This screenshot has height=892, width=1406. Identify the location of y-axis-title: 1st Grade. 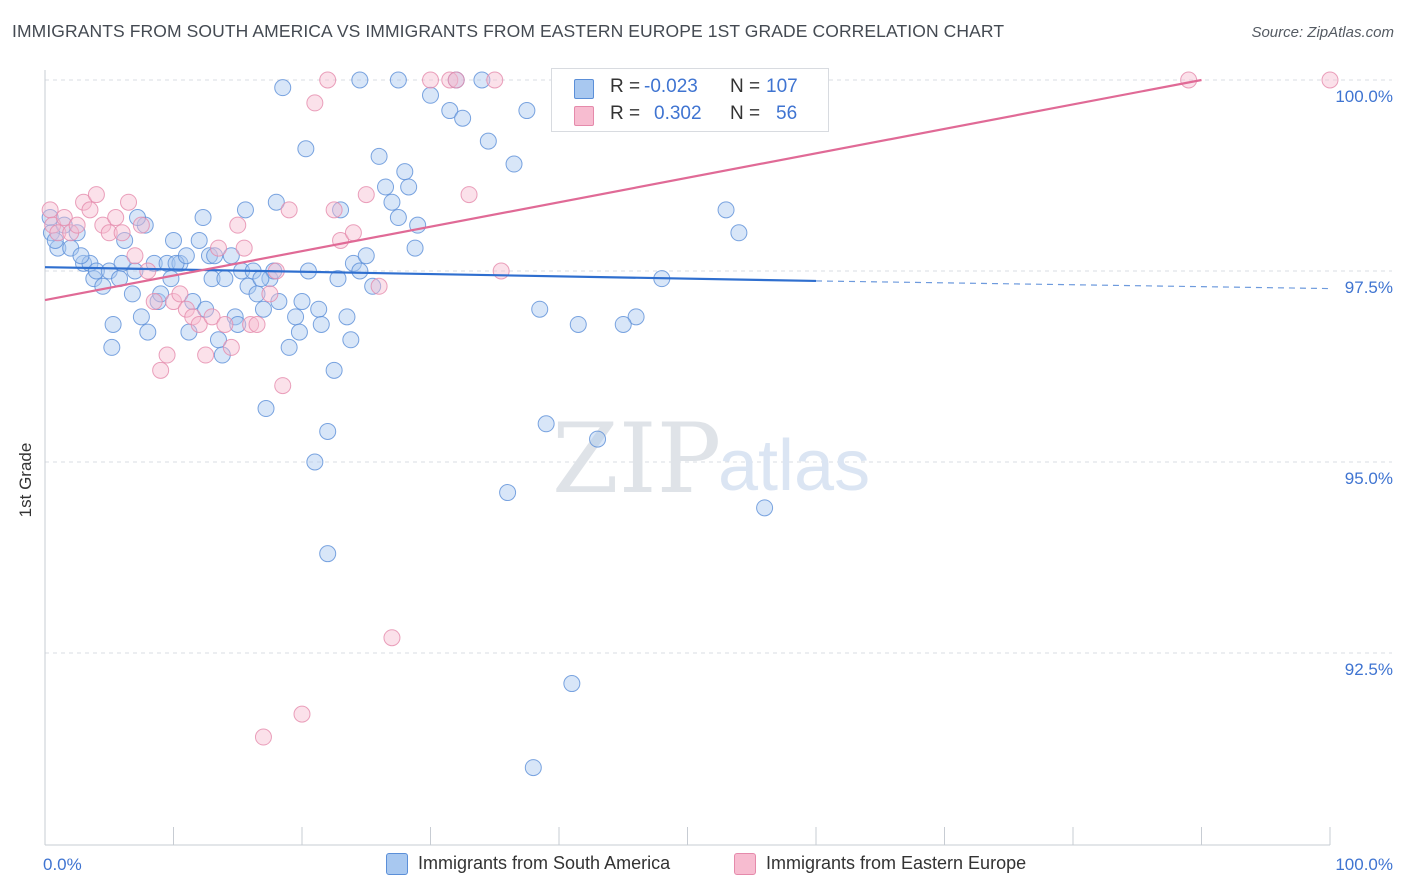
(28, 480).